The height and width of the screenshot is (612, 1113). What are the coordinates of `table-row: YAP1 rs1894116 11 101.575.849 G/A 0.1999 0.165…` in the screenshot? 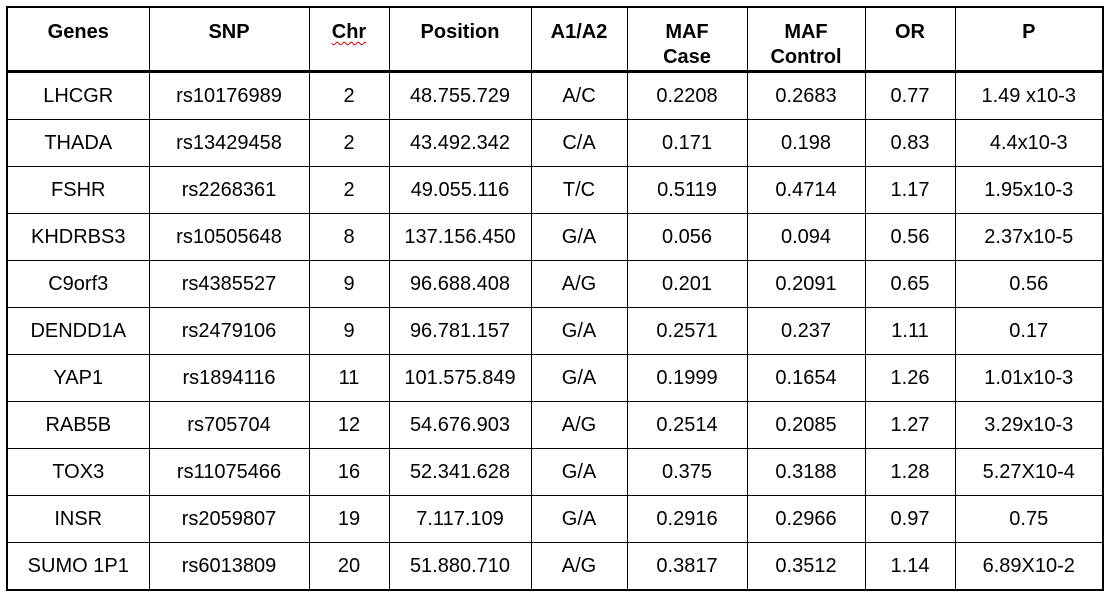 It's located at (555, 378).